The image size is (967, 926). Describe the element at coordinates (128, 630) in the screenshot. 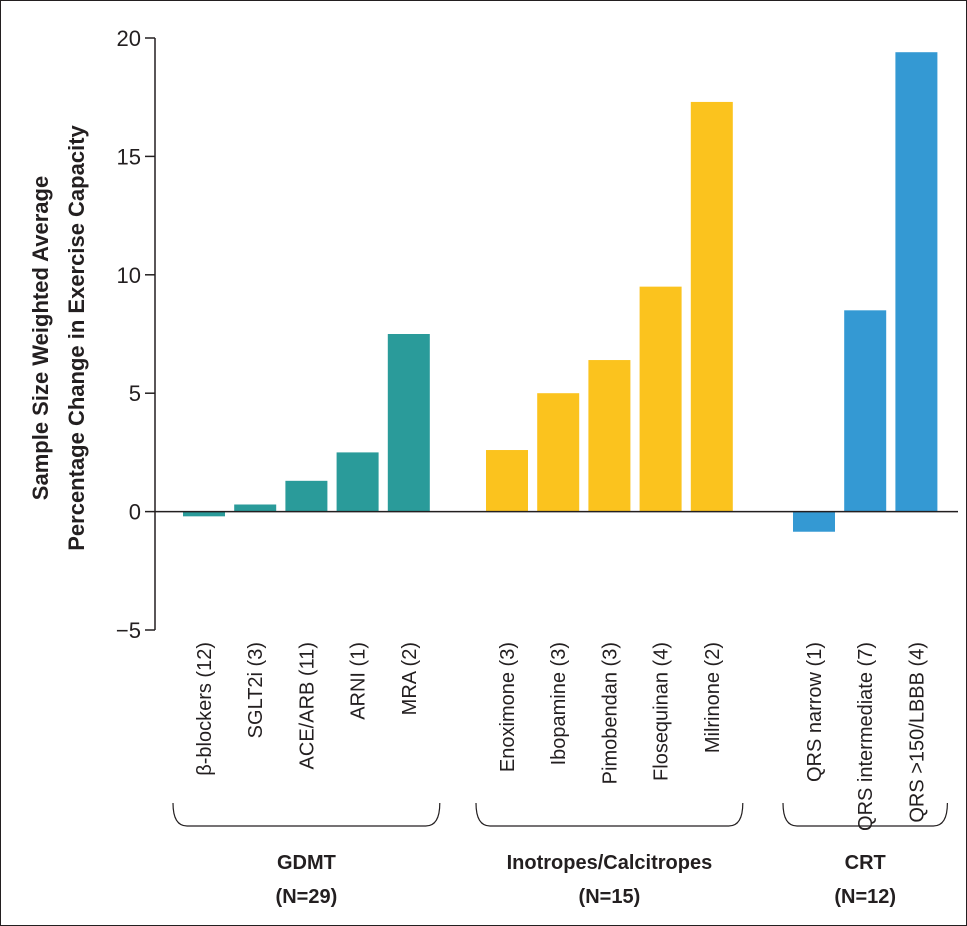

I see `y-tick-label: −5` at that location.